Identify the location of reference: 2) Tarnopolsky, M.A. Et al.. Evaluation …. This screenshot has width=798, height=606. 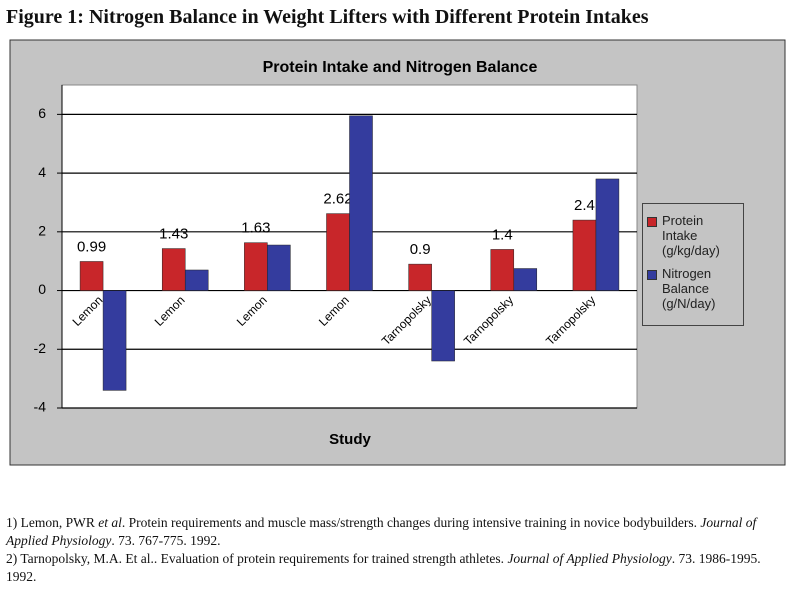
(396, 568).